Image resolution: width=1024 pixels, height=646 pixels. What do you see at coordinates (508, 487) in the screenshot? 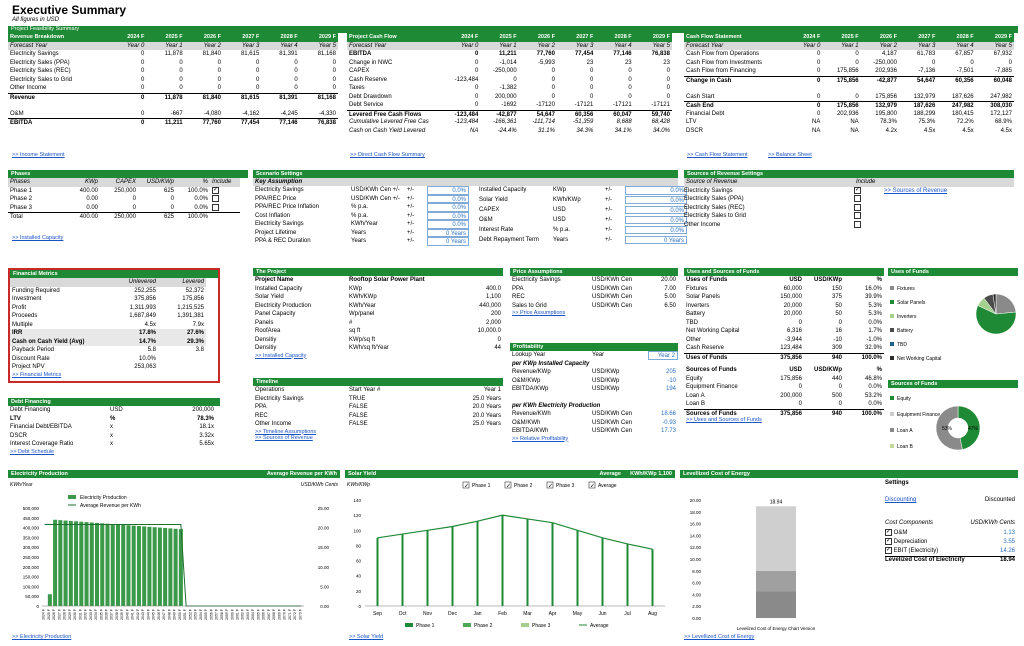
I see `sy-legend-check: ✓` at bounding box center [508, 487].